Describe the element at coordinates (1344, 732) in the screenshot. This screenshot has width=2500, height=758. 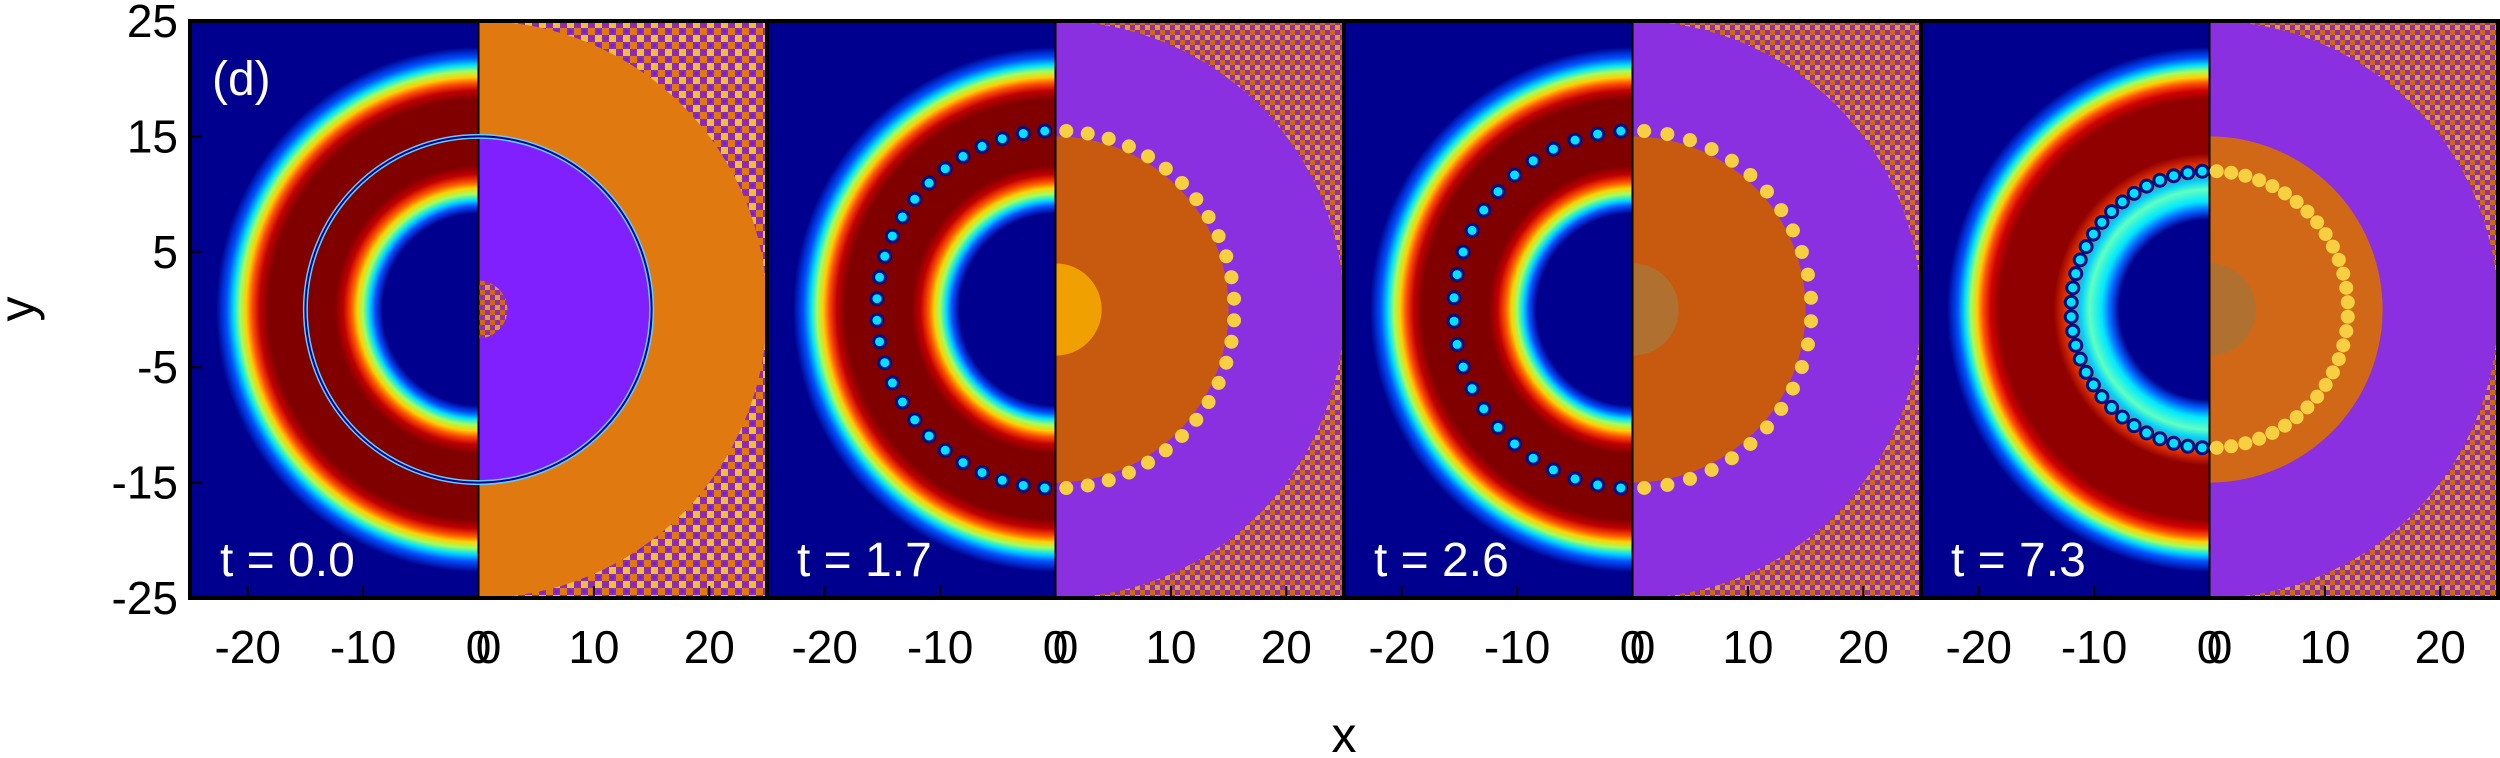
I see `x-axis-label: x` at that location.